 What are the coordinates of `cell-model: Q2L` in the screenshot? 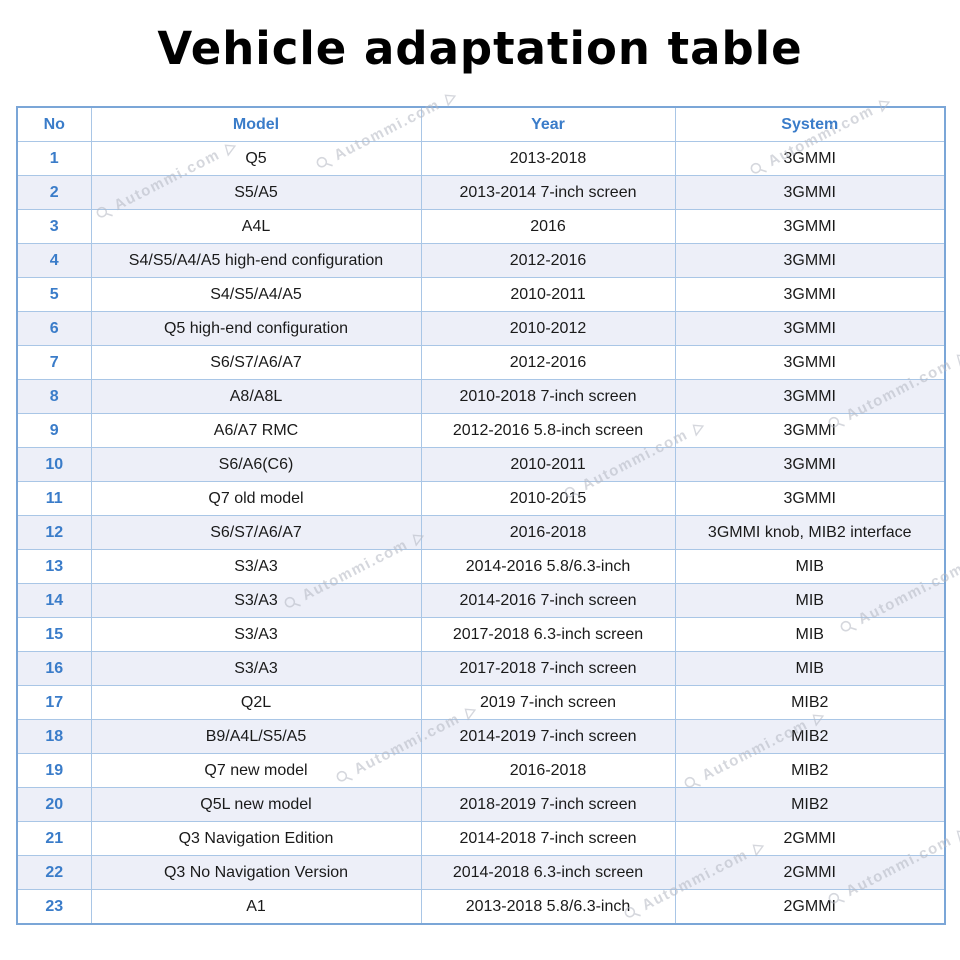 It's located at (256, 702).